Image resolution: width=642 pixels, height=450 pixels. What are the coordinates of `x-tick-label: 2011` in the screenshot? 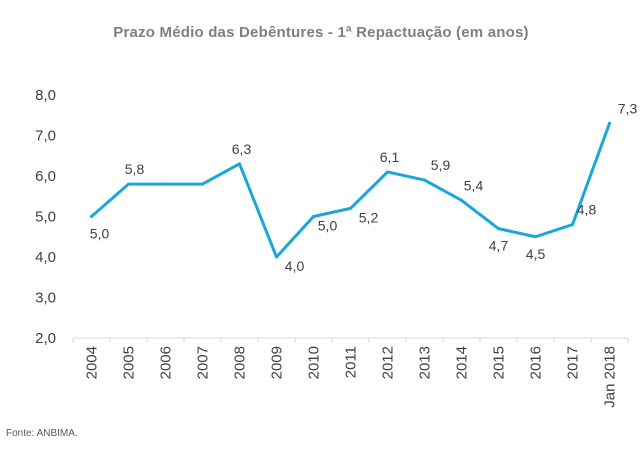 It's located at (351, 362).